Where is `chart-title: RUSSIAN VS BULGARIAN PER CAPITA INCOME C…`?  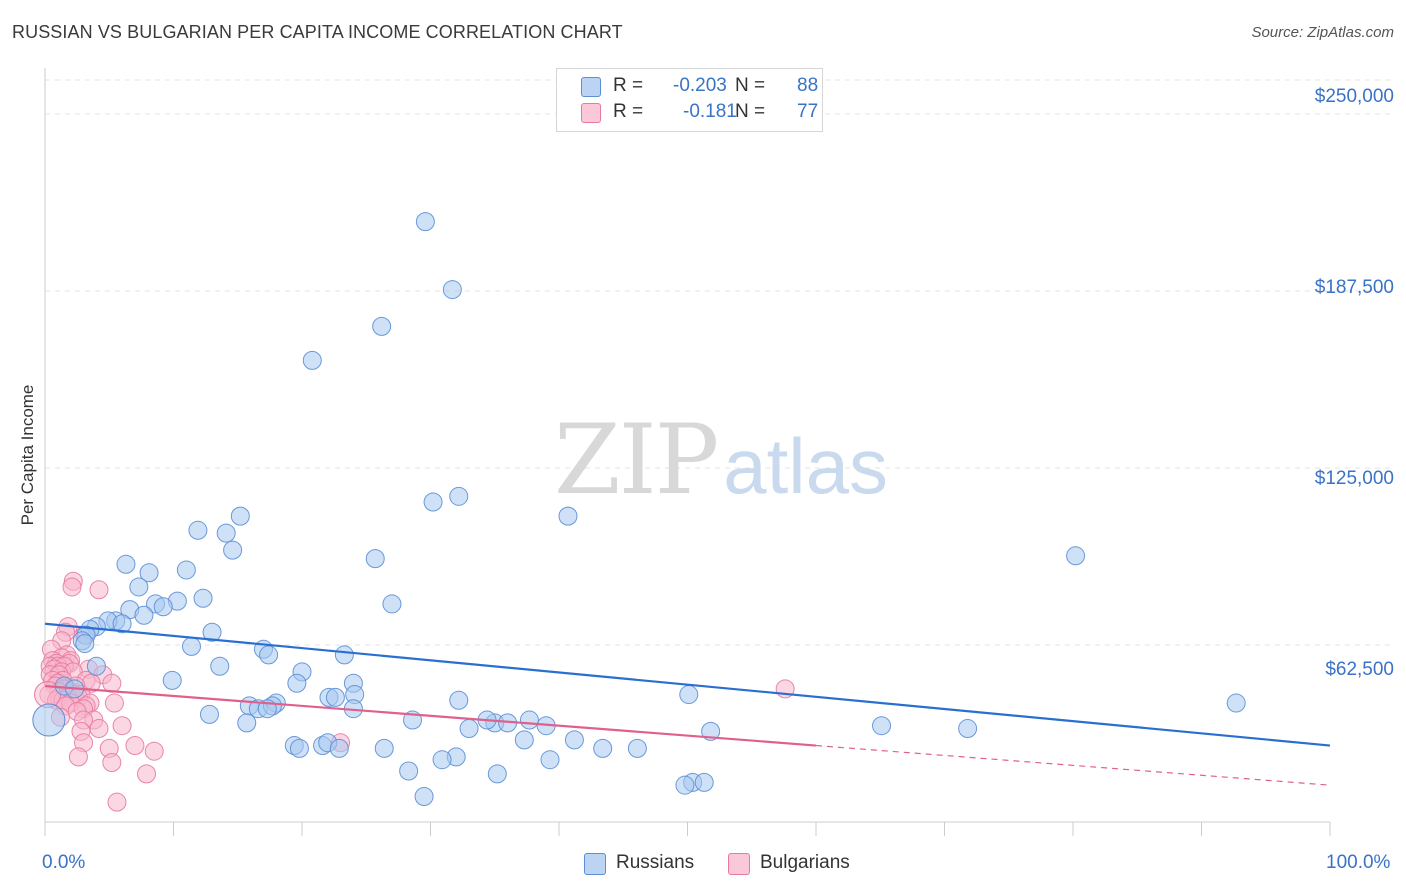
chart-title: RUSSIAN VS BULGARIAN PER CAPITA INCOME C… is located at coordinates (317, 32).